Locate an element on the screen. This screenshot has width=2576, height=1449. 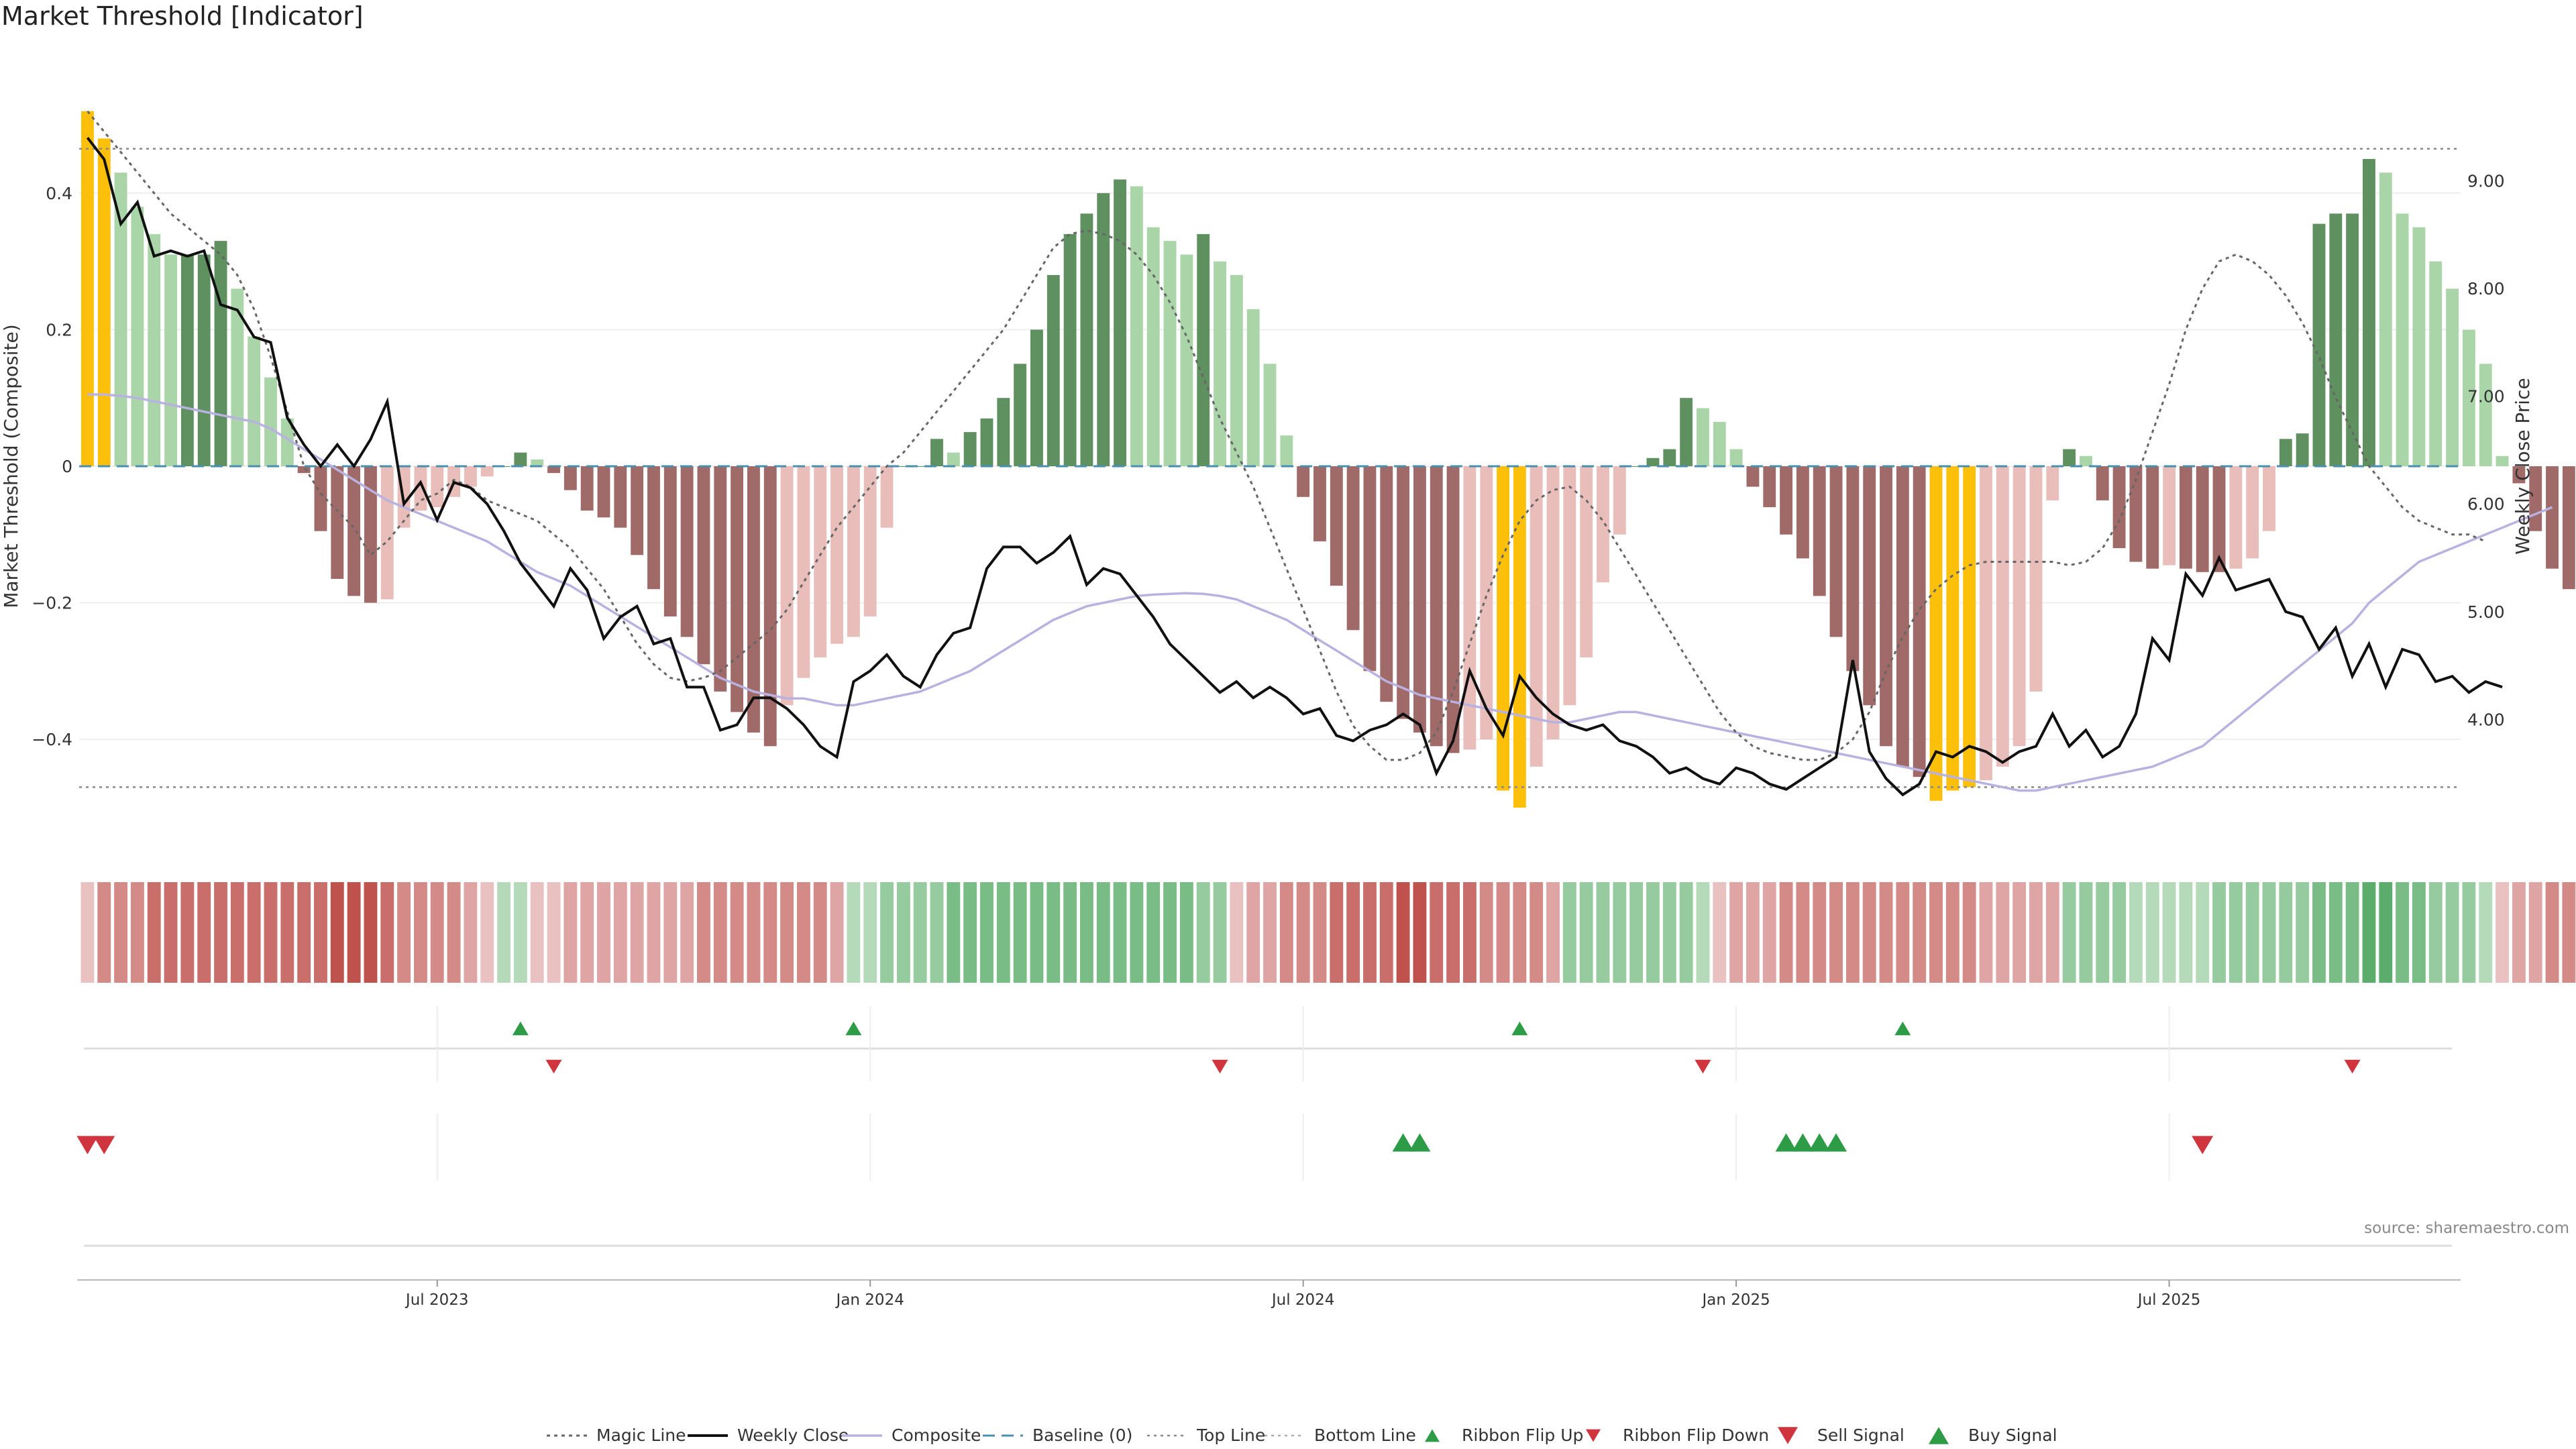
x-tick-label: Jan 2024 is located at coordinates (869, 1300).